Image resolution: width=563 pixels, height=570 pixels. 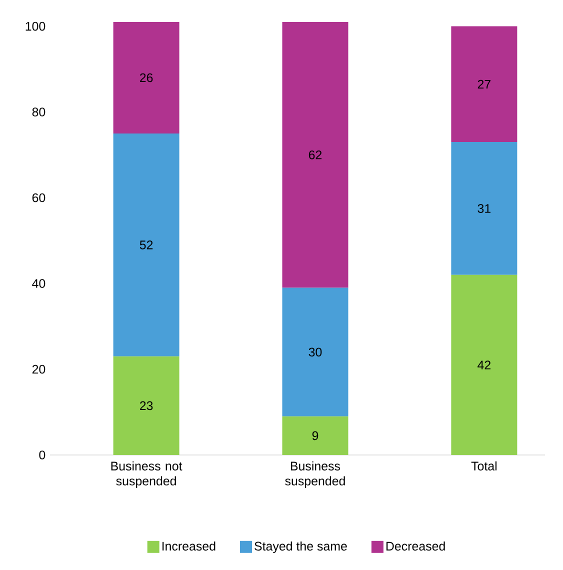 What do you see at coordinates (39, 369) in the screenshot?
I see `y-tick-label: 20` at bounding box center [39, 369].